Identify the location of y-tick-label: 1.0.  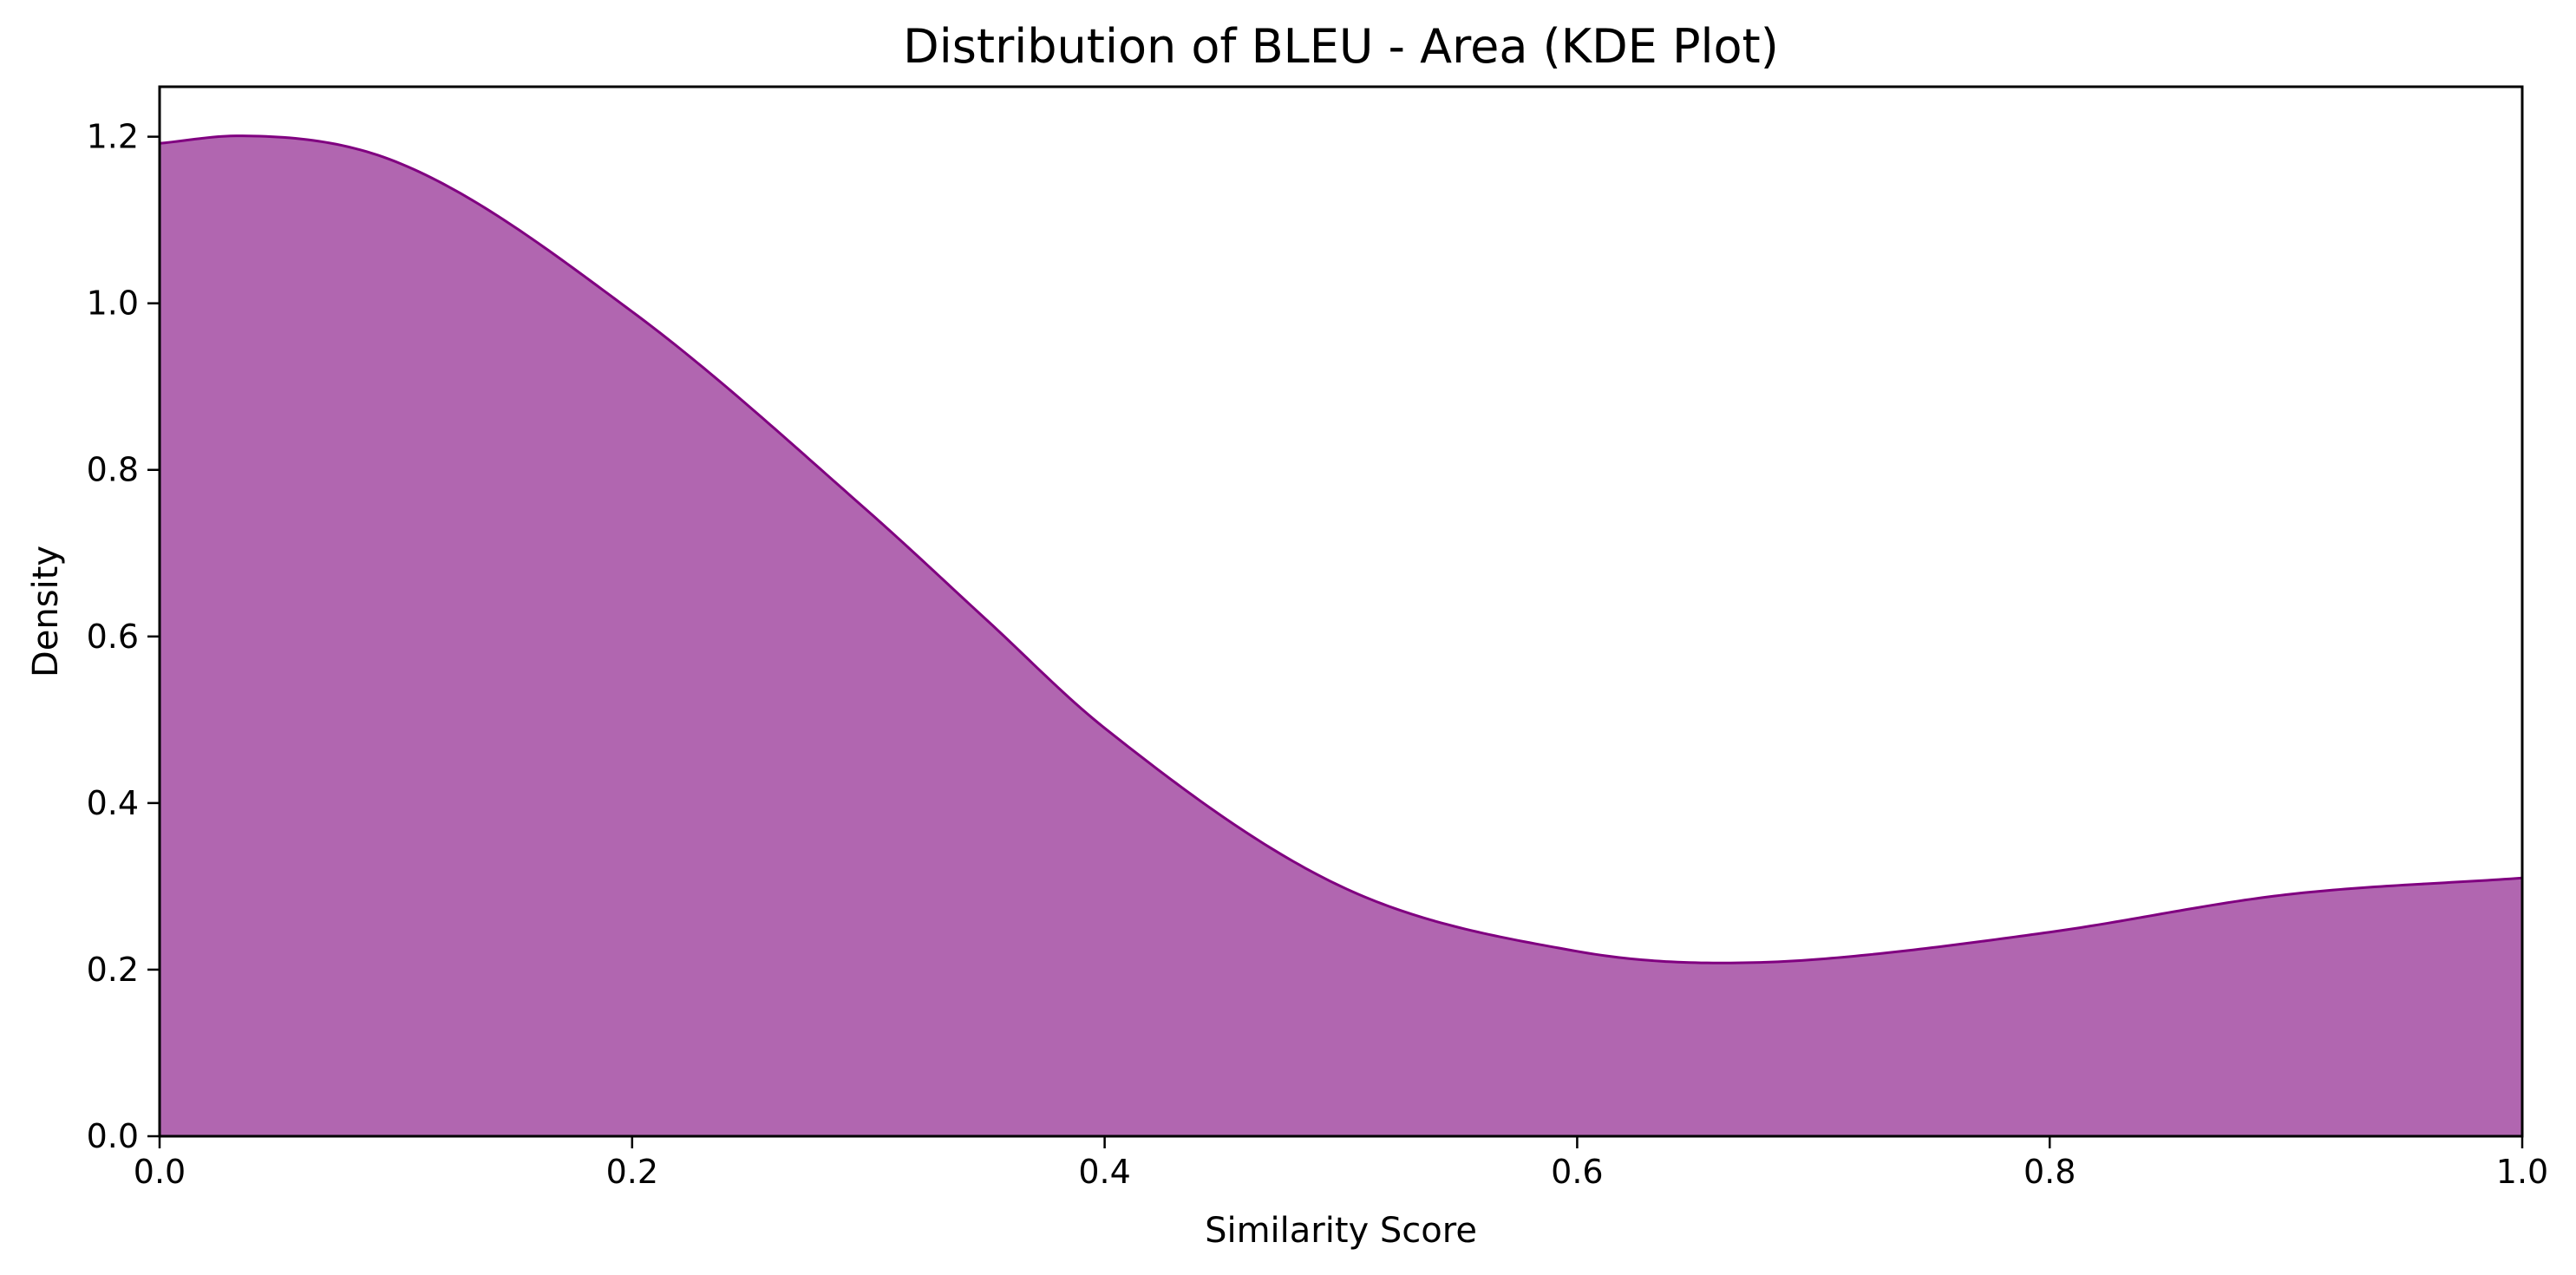
(113, 303).